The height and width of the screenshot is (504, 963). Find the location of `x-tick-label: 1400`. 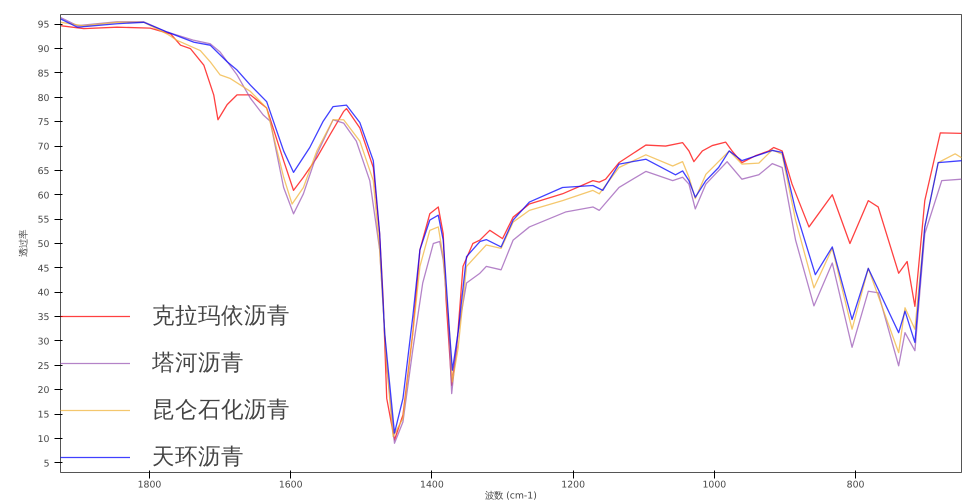

x-tick-label: 1400 is located at coordinates (432, 485).